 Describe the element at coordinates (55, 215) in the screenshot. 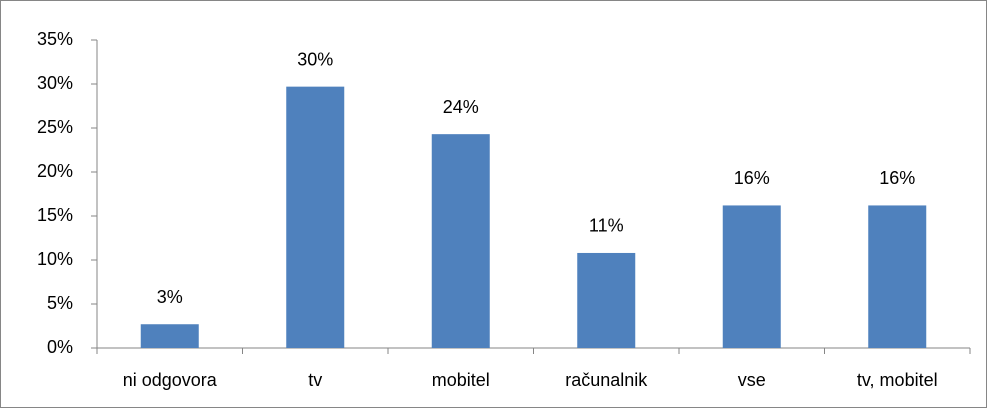

I see `y-tick-label: 15%` at that location.